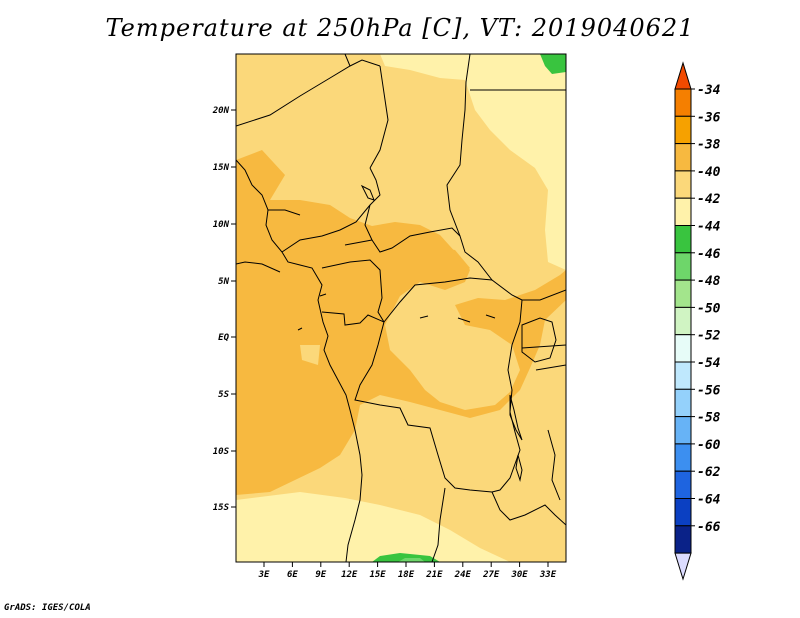 This screenshot has width=800, height=618. What do you see at coordinates (377, 575) in the screenshot?
I see `lon-tick-label: 15E` at bounding box center [377, 575].